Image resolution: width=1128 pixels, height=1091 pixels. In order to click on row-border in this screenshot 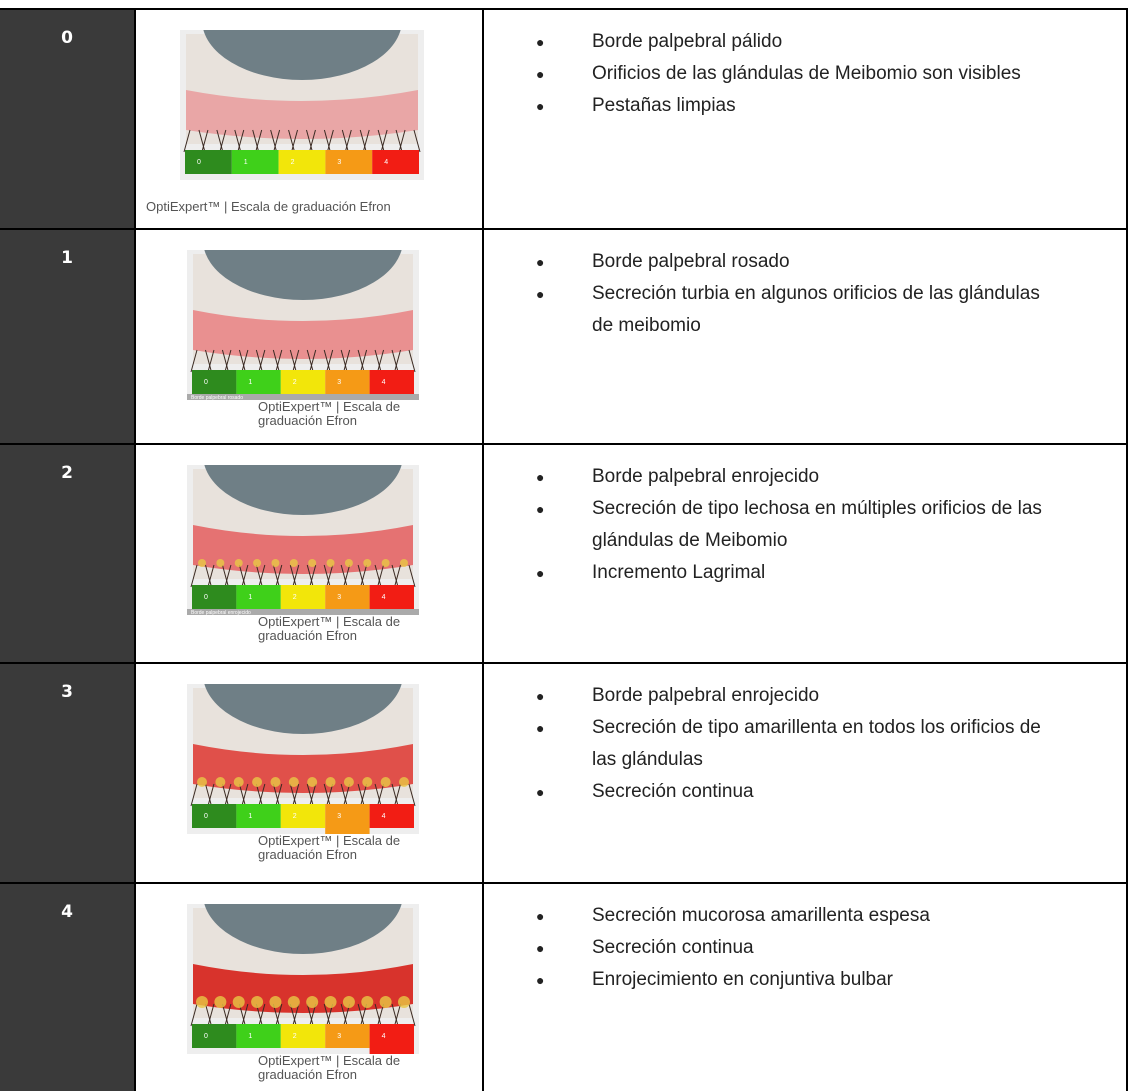, I will do `click(564, 444)`.